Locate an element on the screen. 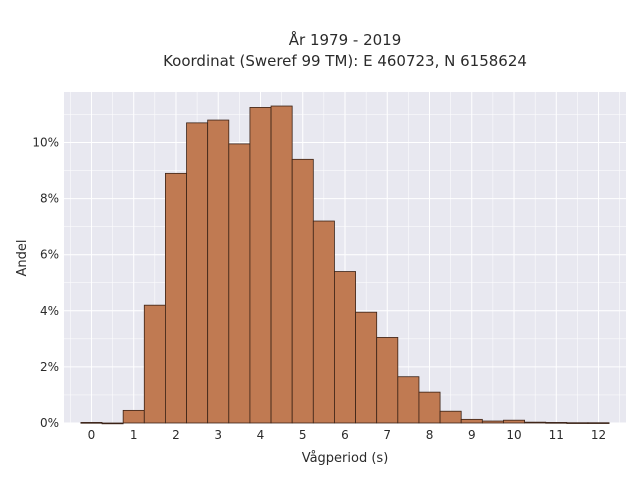  x-tick-label: 10 is located at coordinates (513, 435).